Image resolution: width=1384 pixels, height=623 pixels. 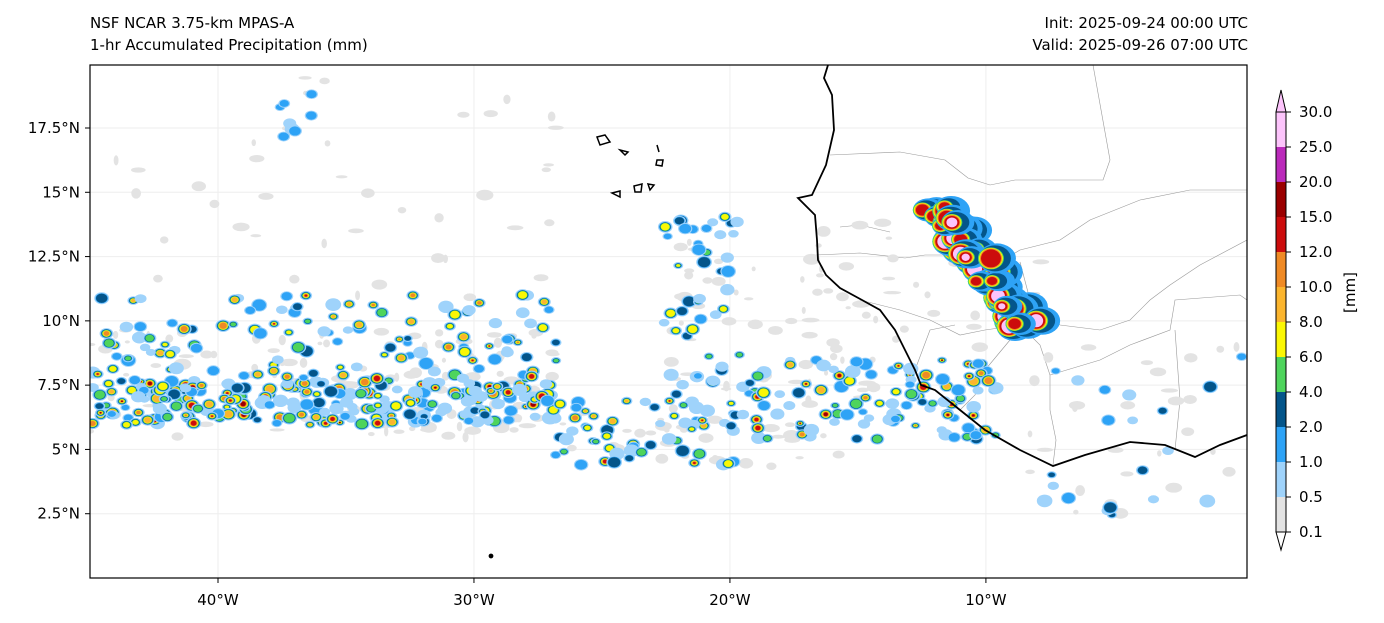 What do you see at coordinates (192, 23) in the screenshot?
I see `title-left-line1: NSF NCAR 3.75-km MPAS-A` at bounding box center [192, 23].